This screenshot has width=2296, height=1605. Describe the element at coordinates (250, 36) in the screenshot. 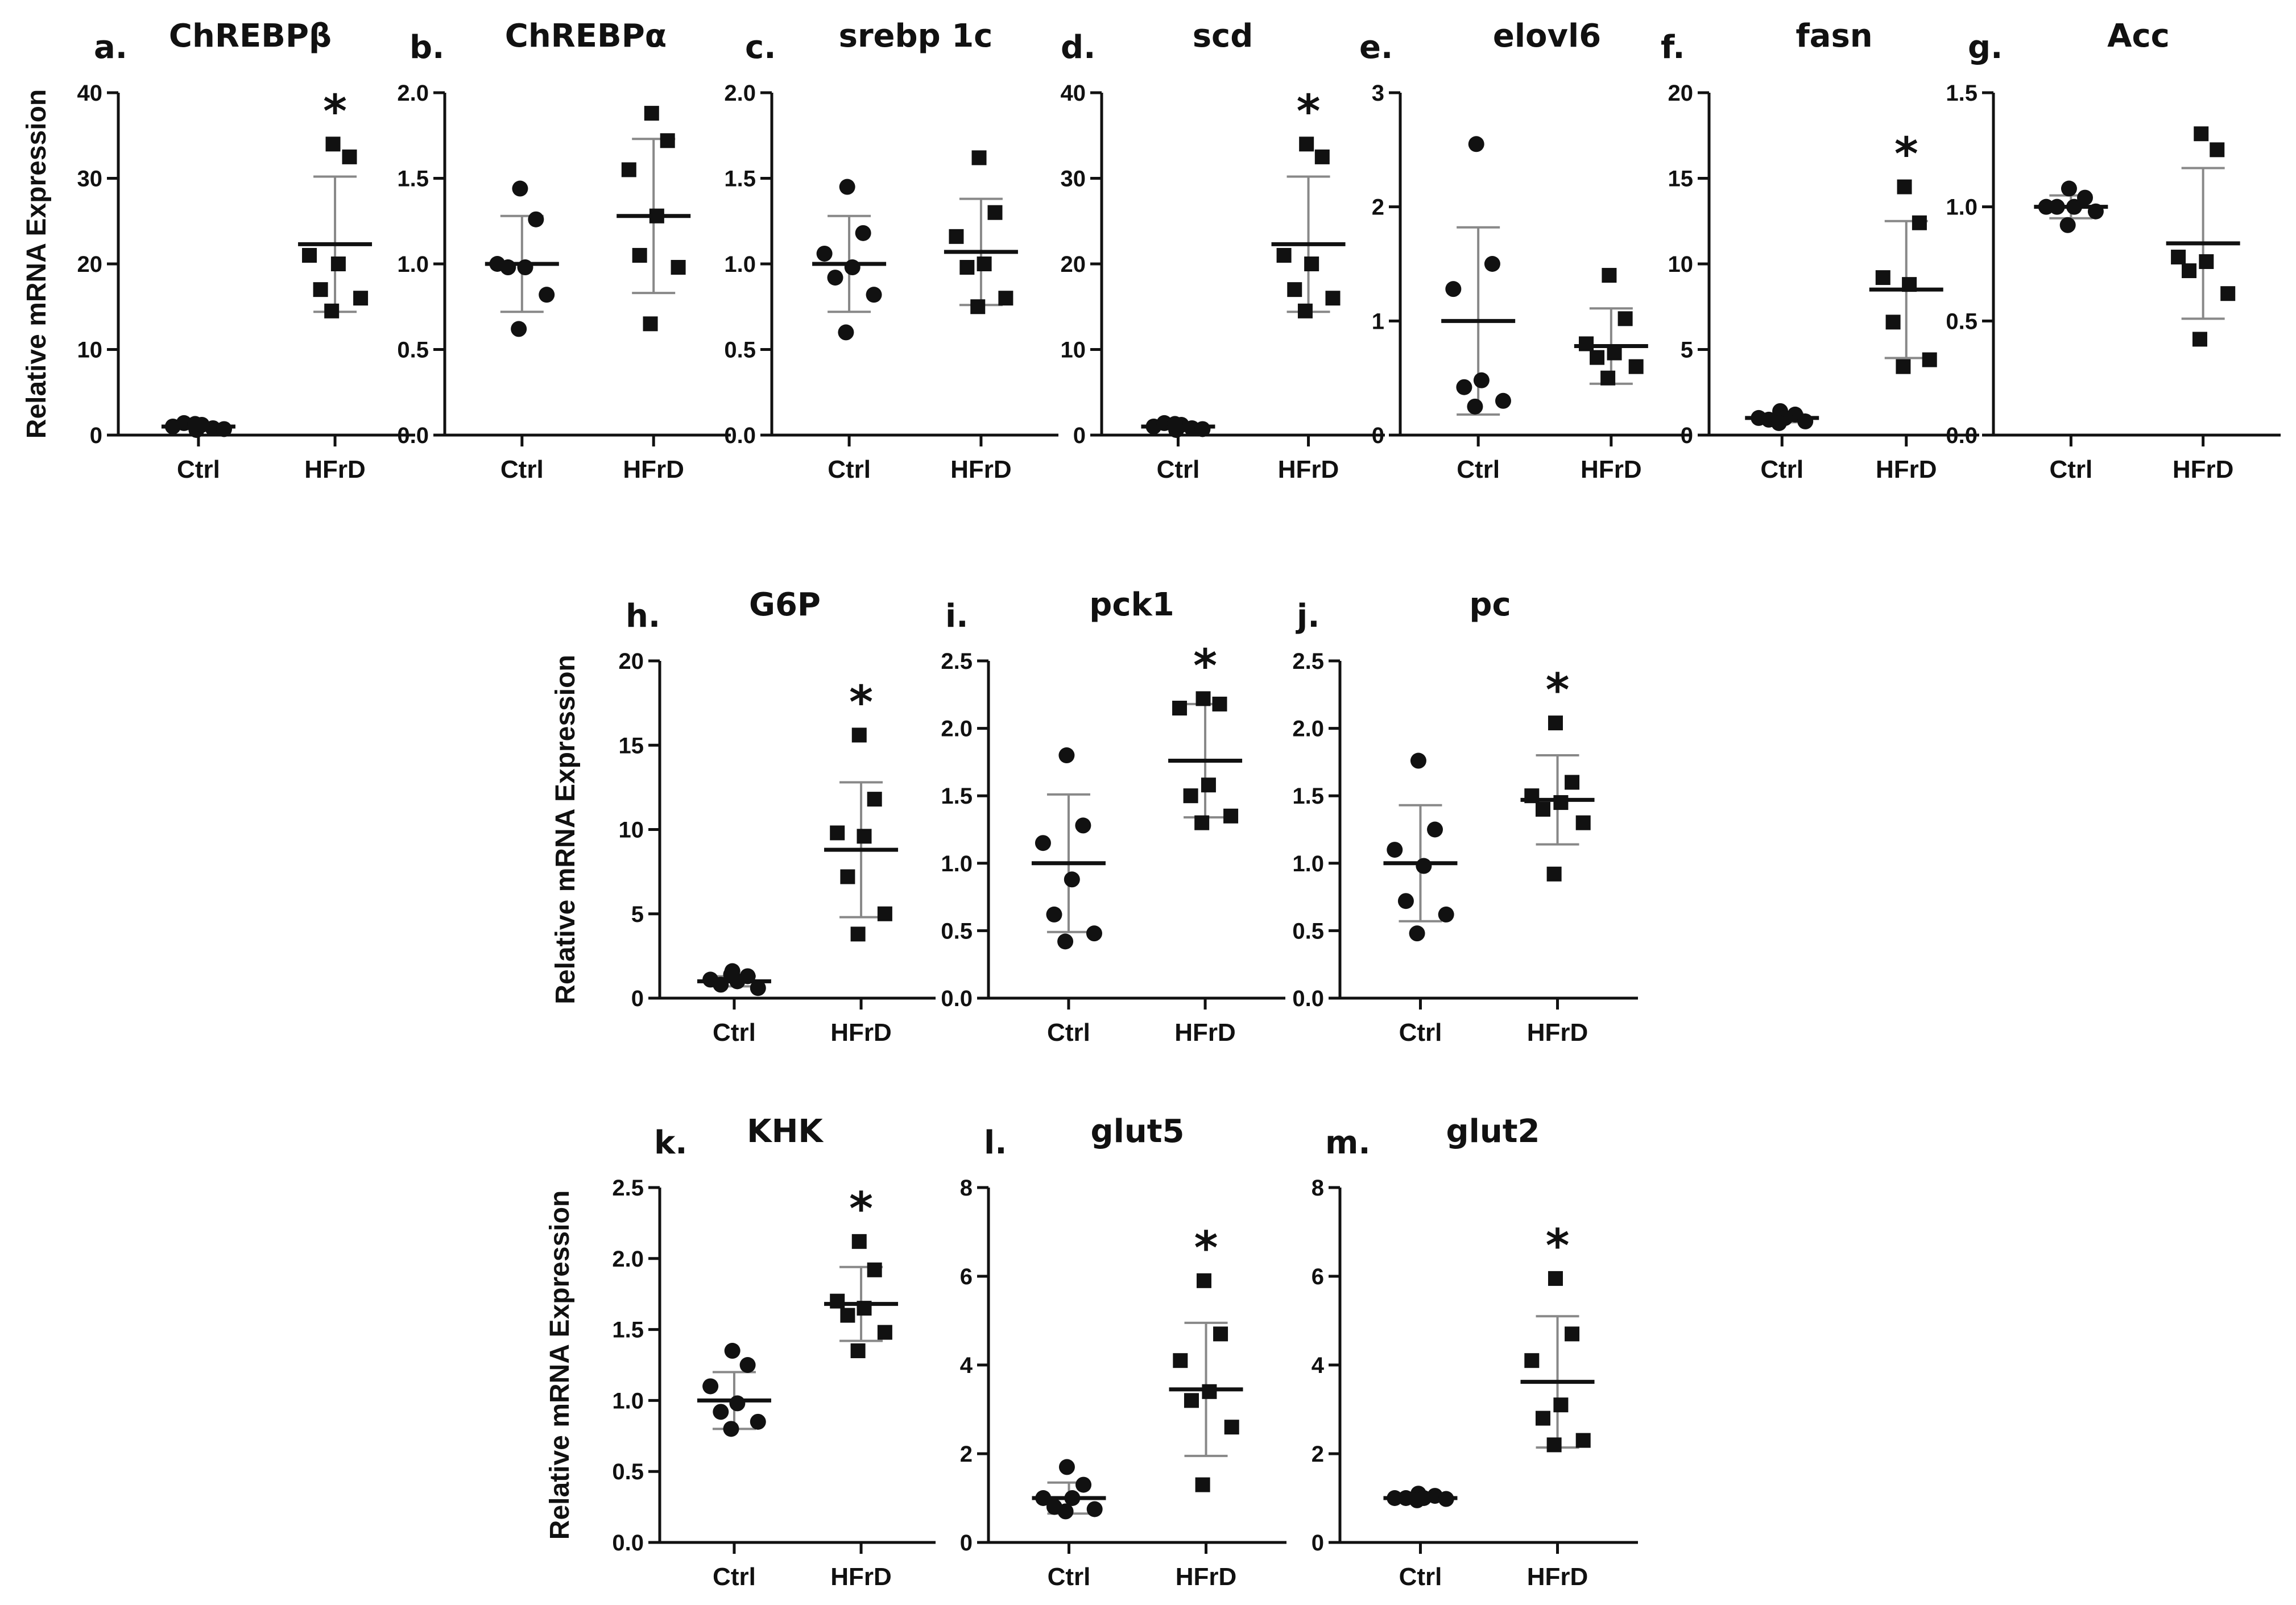

I see `panel-title: ChREBPβ` at that location.